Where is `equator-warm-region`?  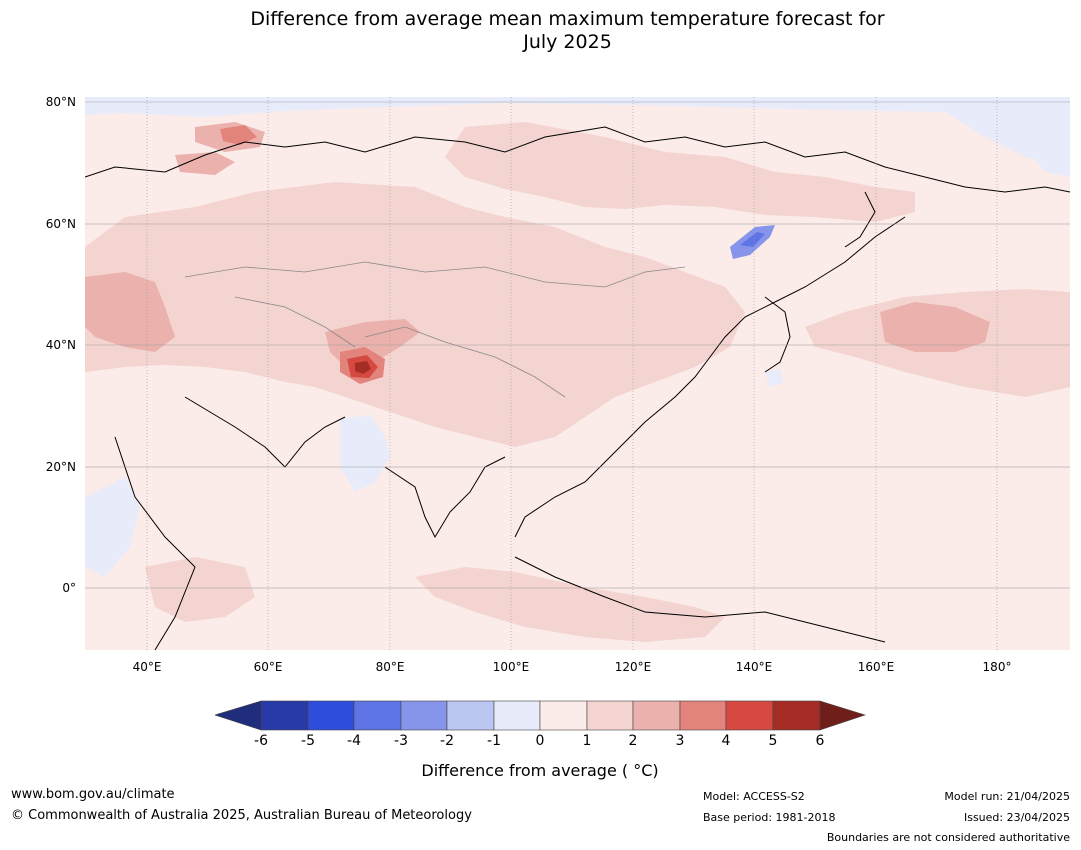
equator-warm-region is located at coordinates (570, 604).